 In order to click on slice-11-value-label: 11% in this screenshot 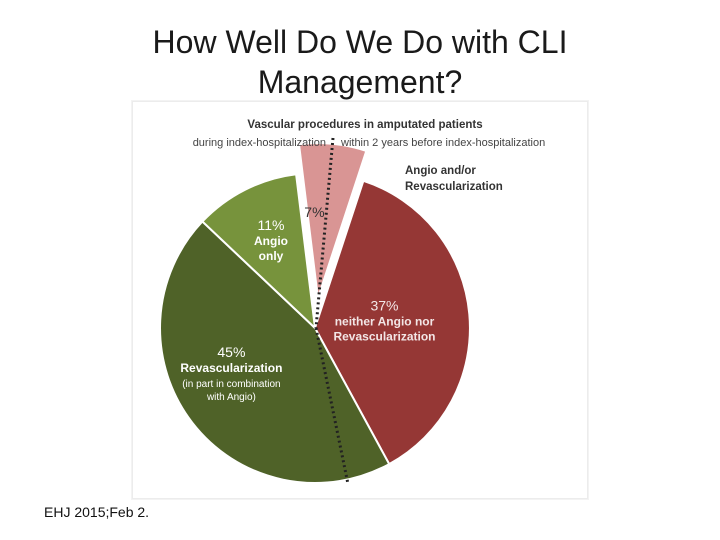, I will do `click(271, 225)`.